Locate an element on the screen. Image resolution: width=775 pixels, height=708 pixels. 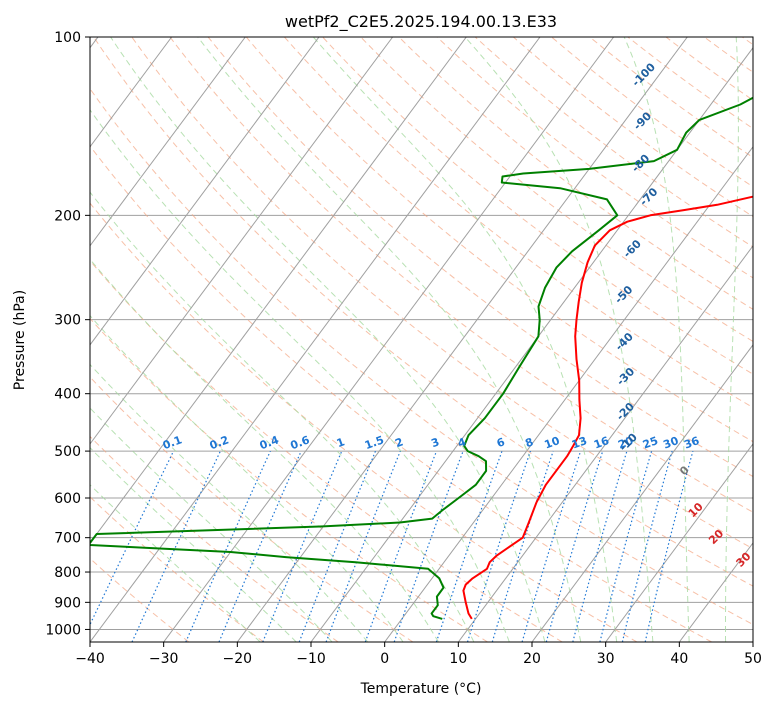
mixing-ratio-label: 36 is located at coordinates (691, 443).